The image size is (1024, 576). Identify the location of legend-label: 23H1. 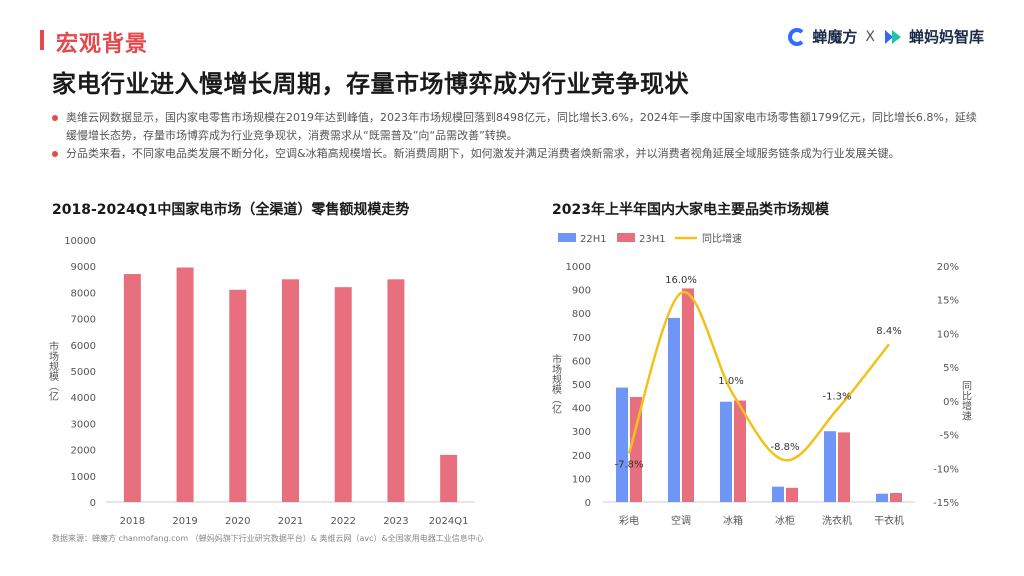
(652, 239).